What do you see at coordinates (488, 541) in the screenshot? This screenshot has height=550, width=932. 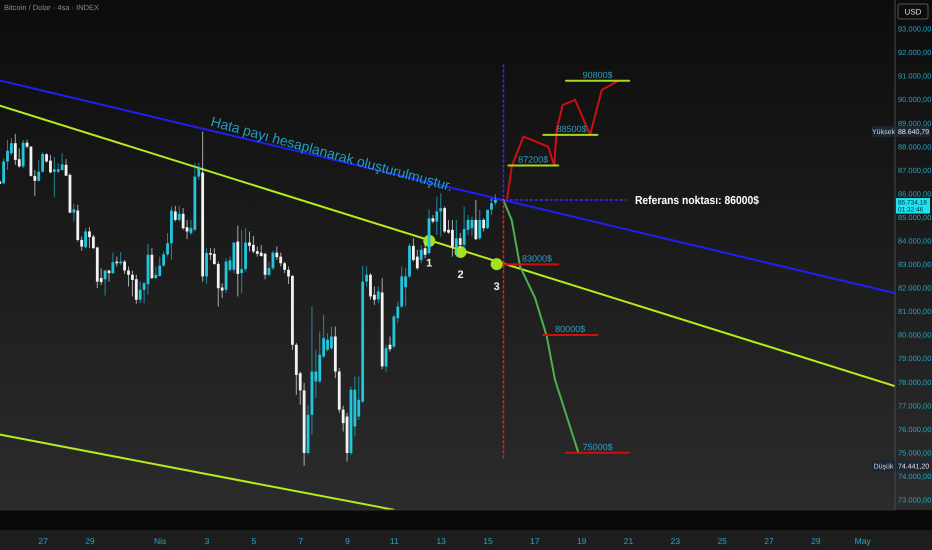 I see `x-tick-label: 15` at bounding box center [488, 541].